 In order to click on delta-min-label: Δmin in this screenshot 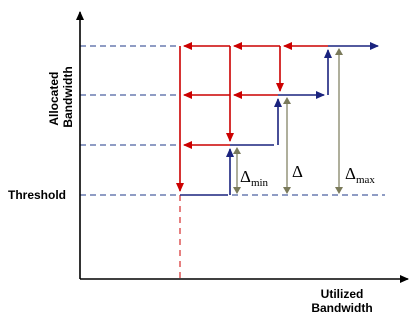, I will do `click(254, 178)`.